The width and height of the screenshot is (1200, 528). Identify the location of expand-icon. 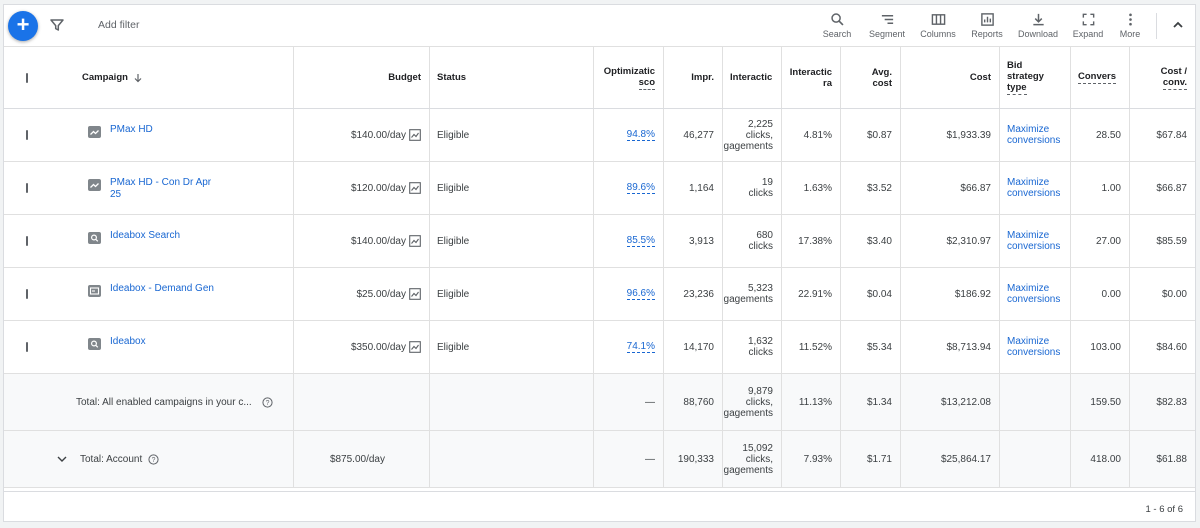
(1088, 19).